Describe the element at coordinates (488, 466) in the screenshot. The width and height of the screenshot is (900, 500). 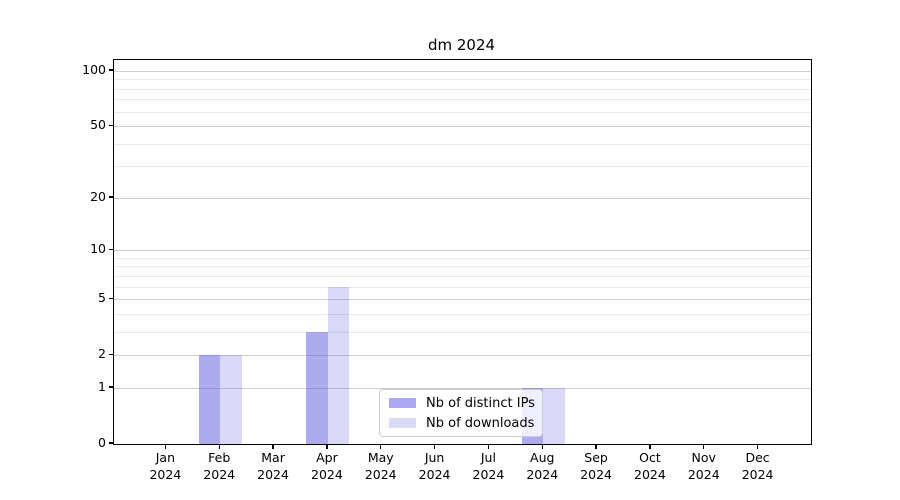
I see `x-tick-label: Jul 2024` at that location.